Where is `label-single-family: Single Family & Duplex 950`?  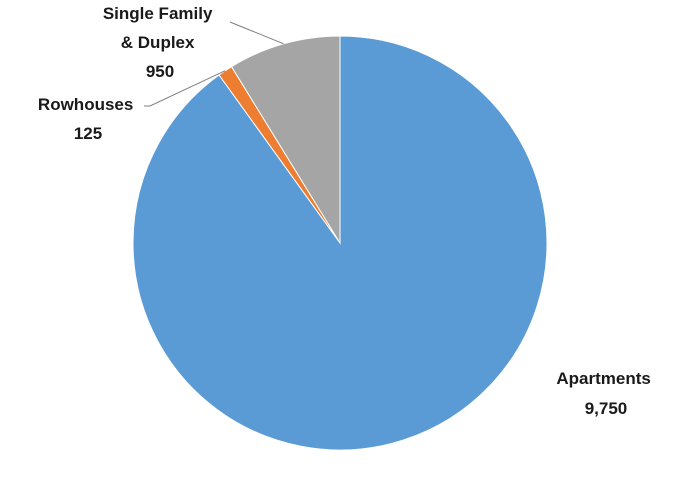
label-single-family: Single Family & Duplex 950 is located at coordinates (160, 42).